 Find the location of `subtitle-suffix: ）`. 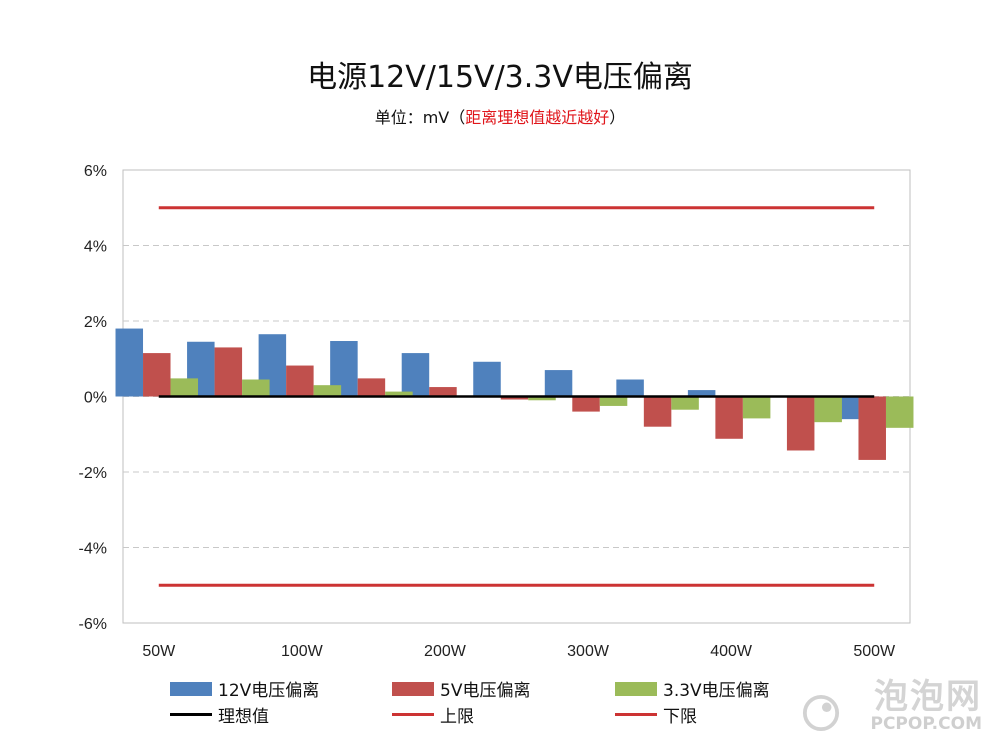

subtitle-suffix: ） is located at coordinates (617, 117).